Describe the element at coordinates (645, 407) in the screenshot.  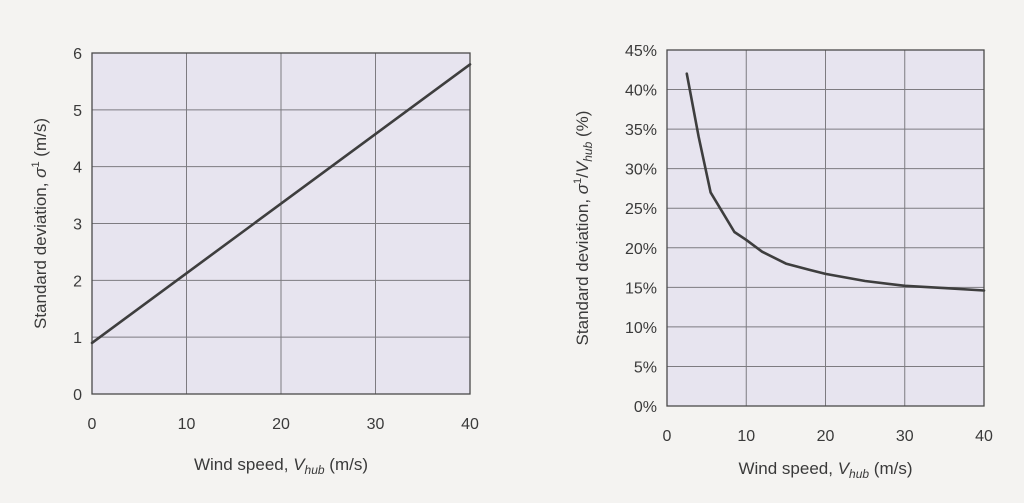
I see `right-ytick-label-0: 0%` at that location.